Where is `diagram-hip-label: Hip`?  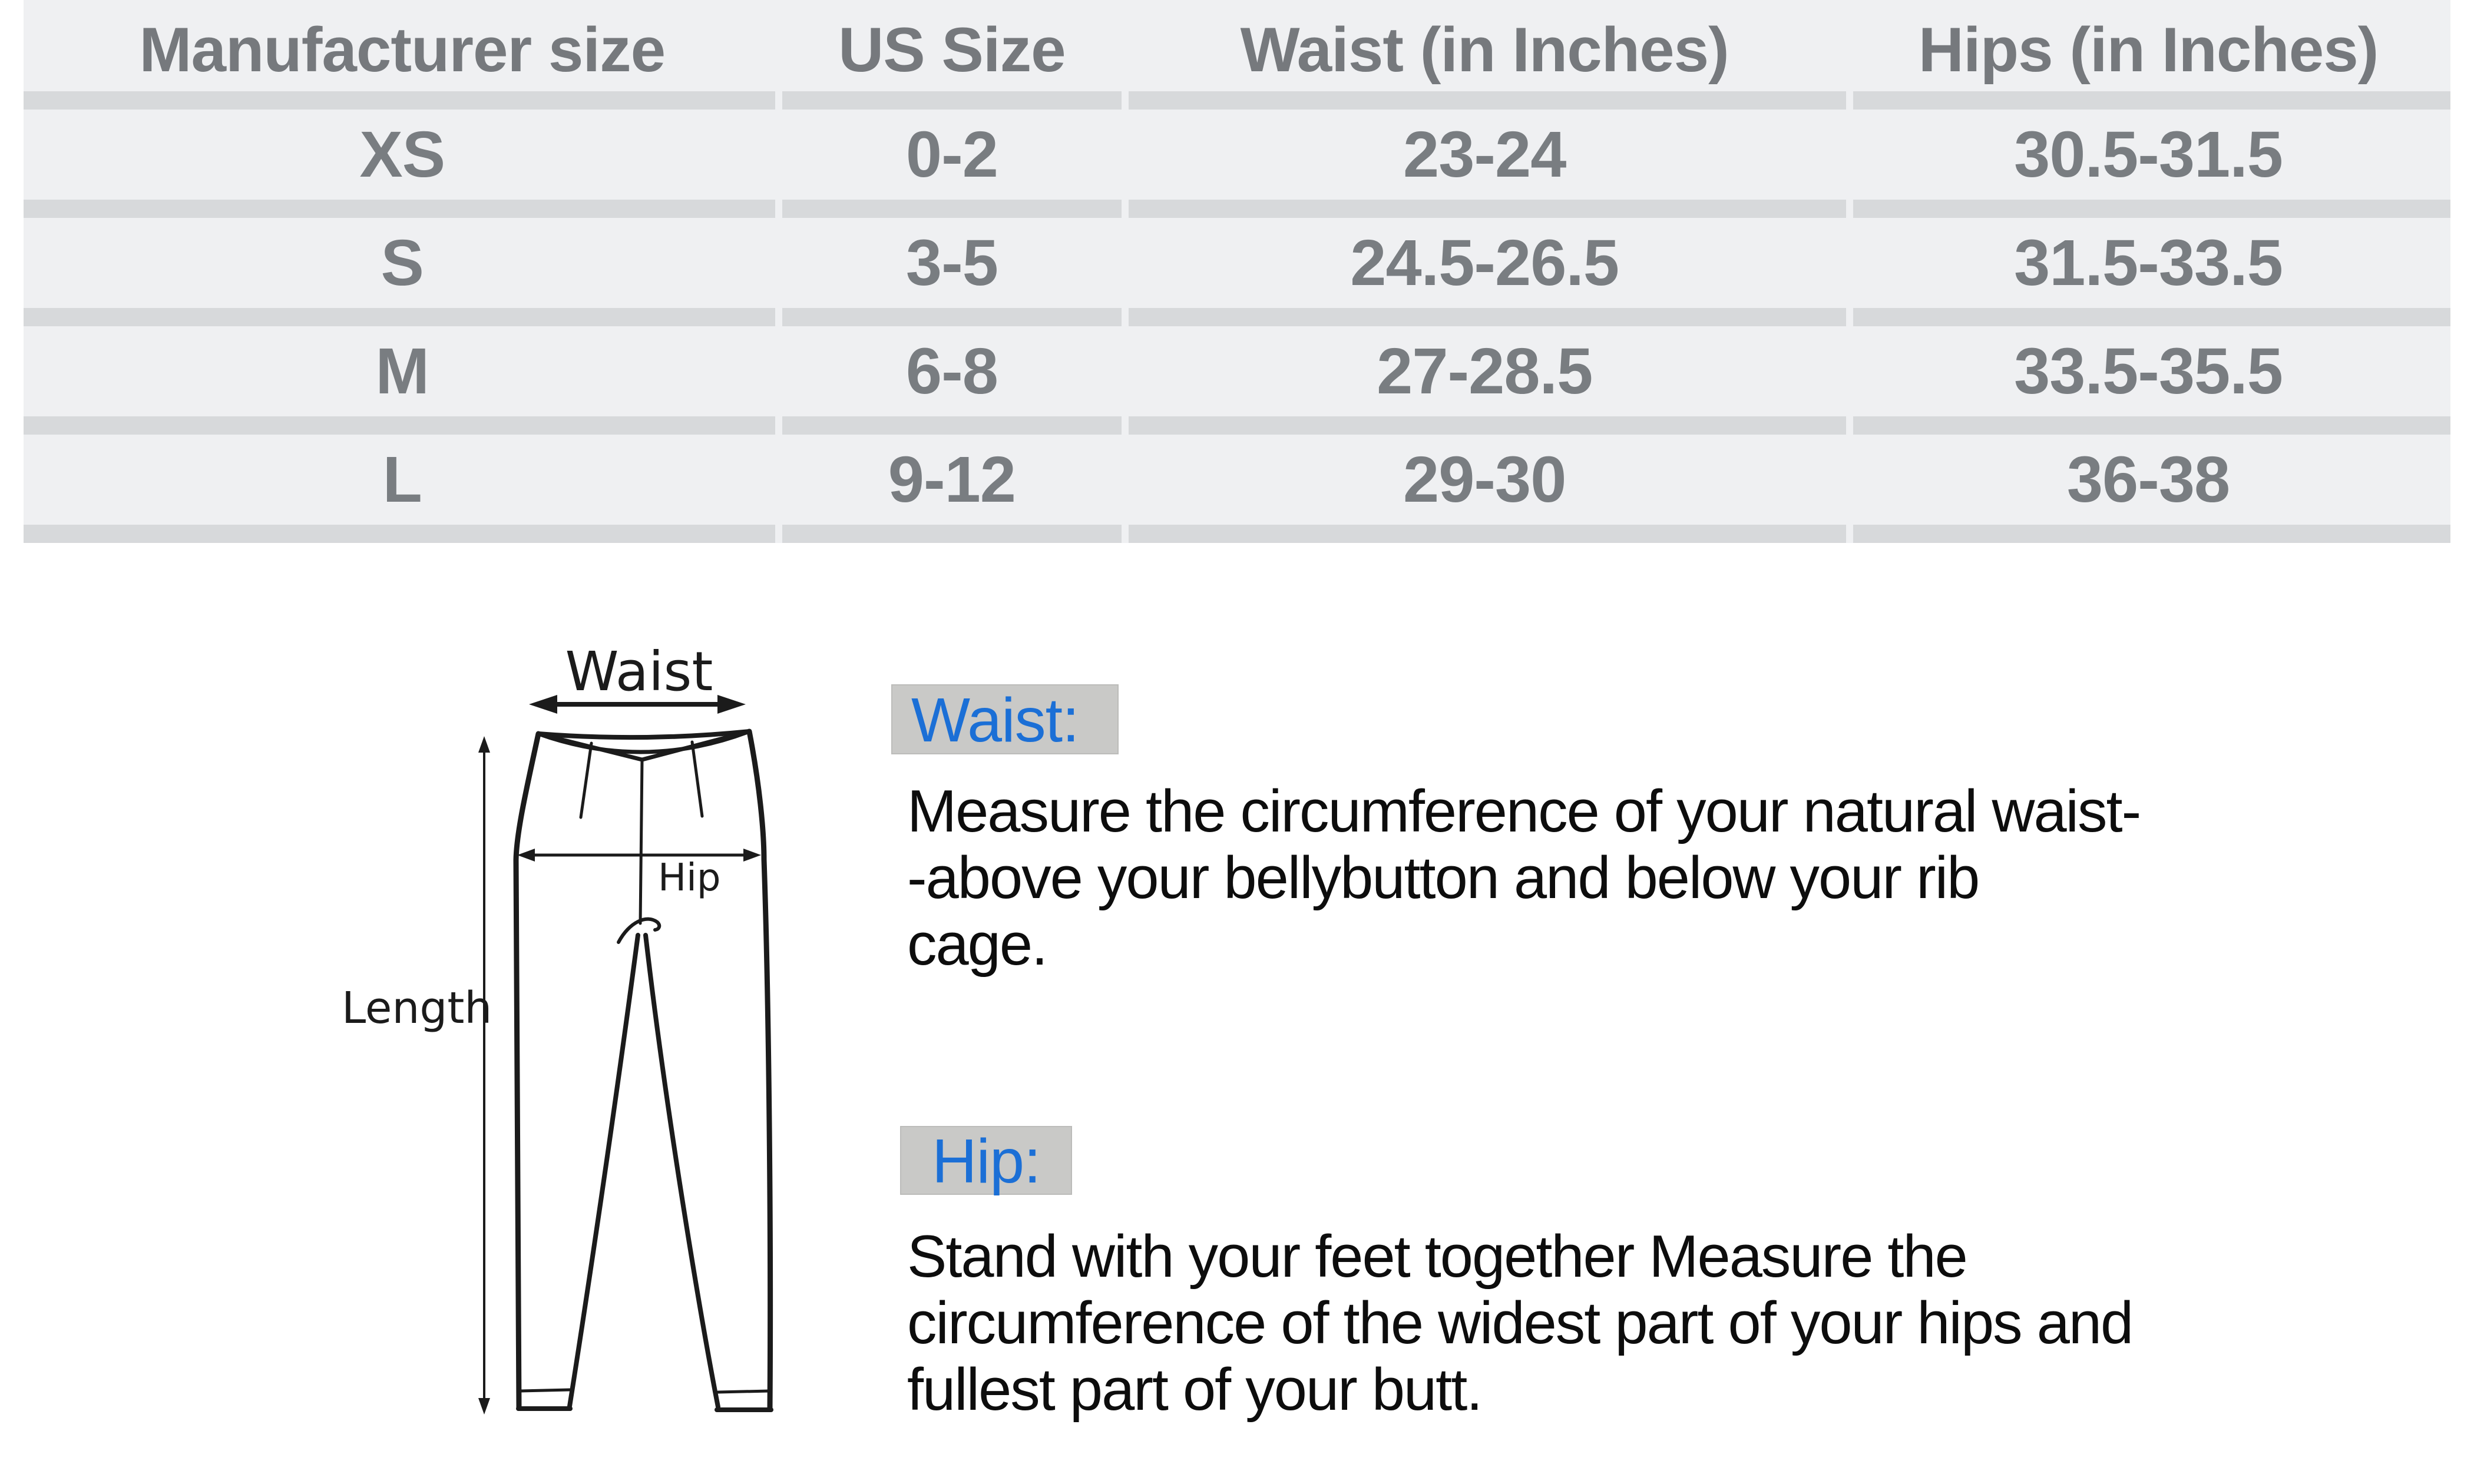 diagram-hip-label: Hip is located at coordinates (689, 878).